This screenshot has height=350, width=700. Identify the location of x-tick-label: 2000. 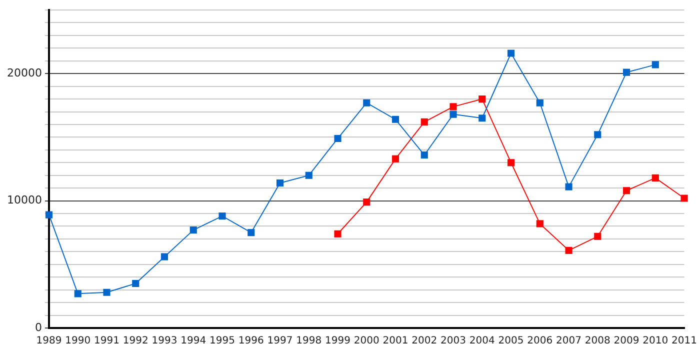
(367, 341).